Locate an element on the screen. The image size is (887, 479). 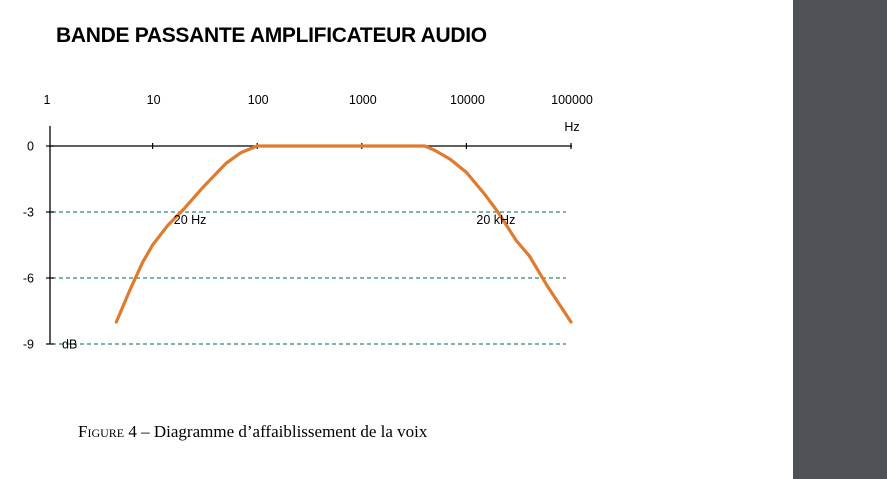
y-tick-label-1: -3 is located at coordinates (28, 213).